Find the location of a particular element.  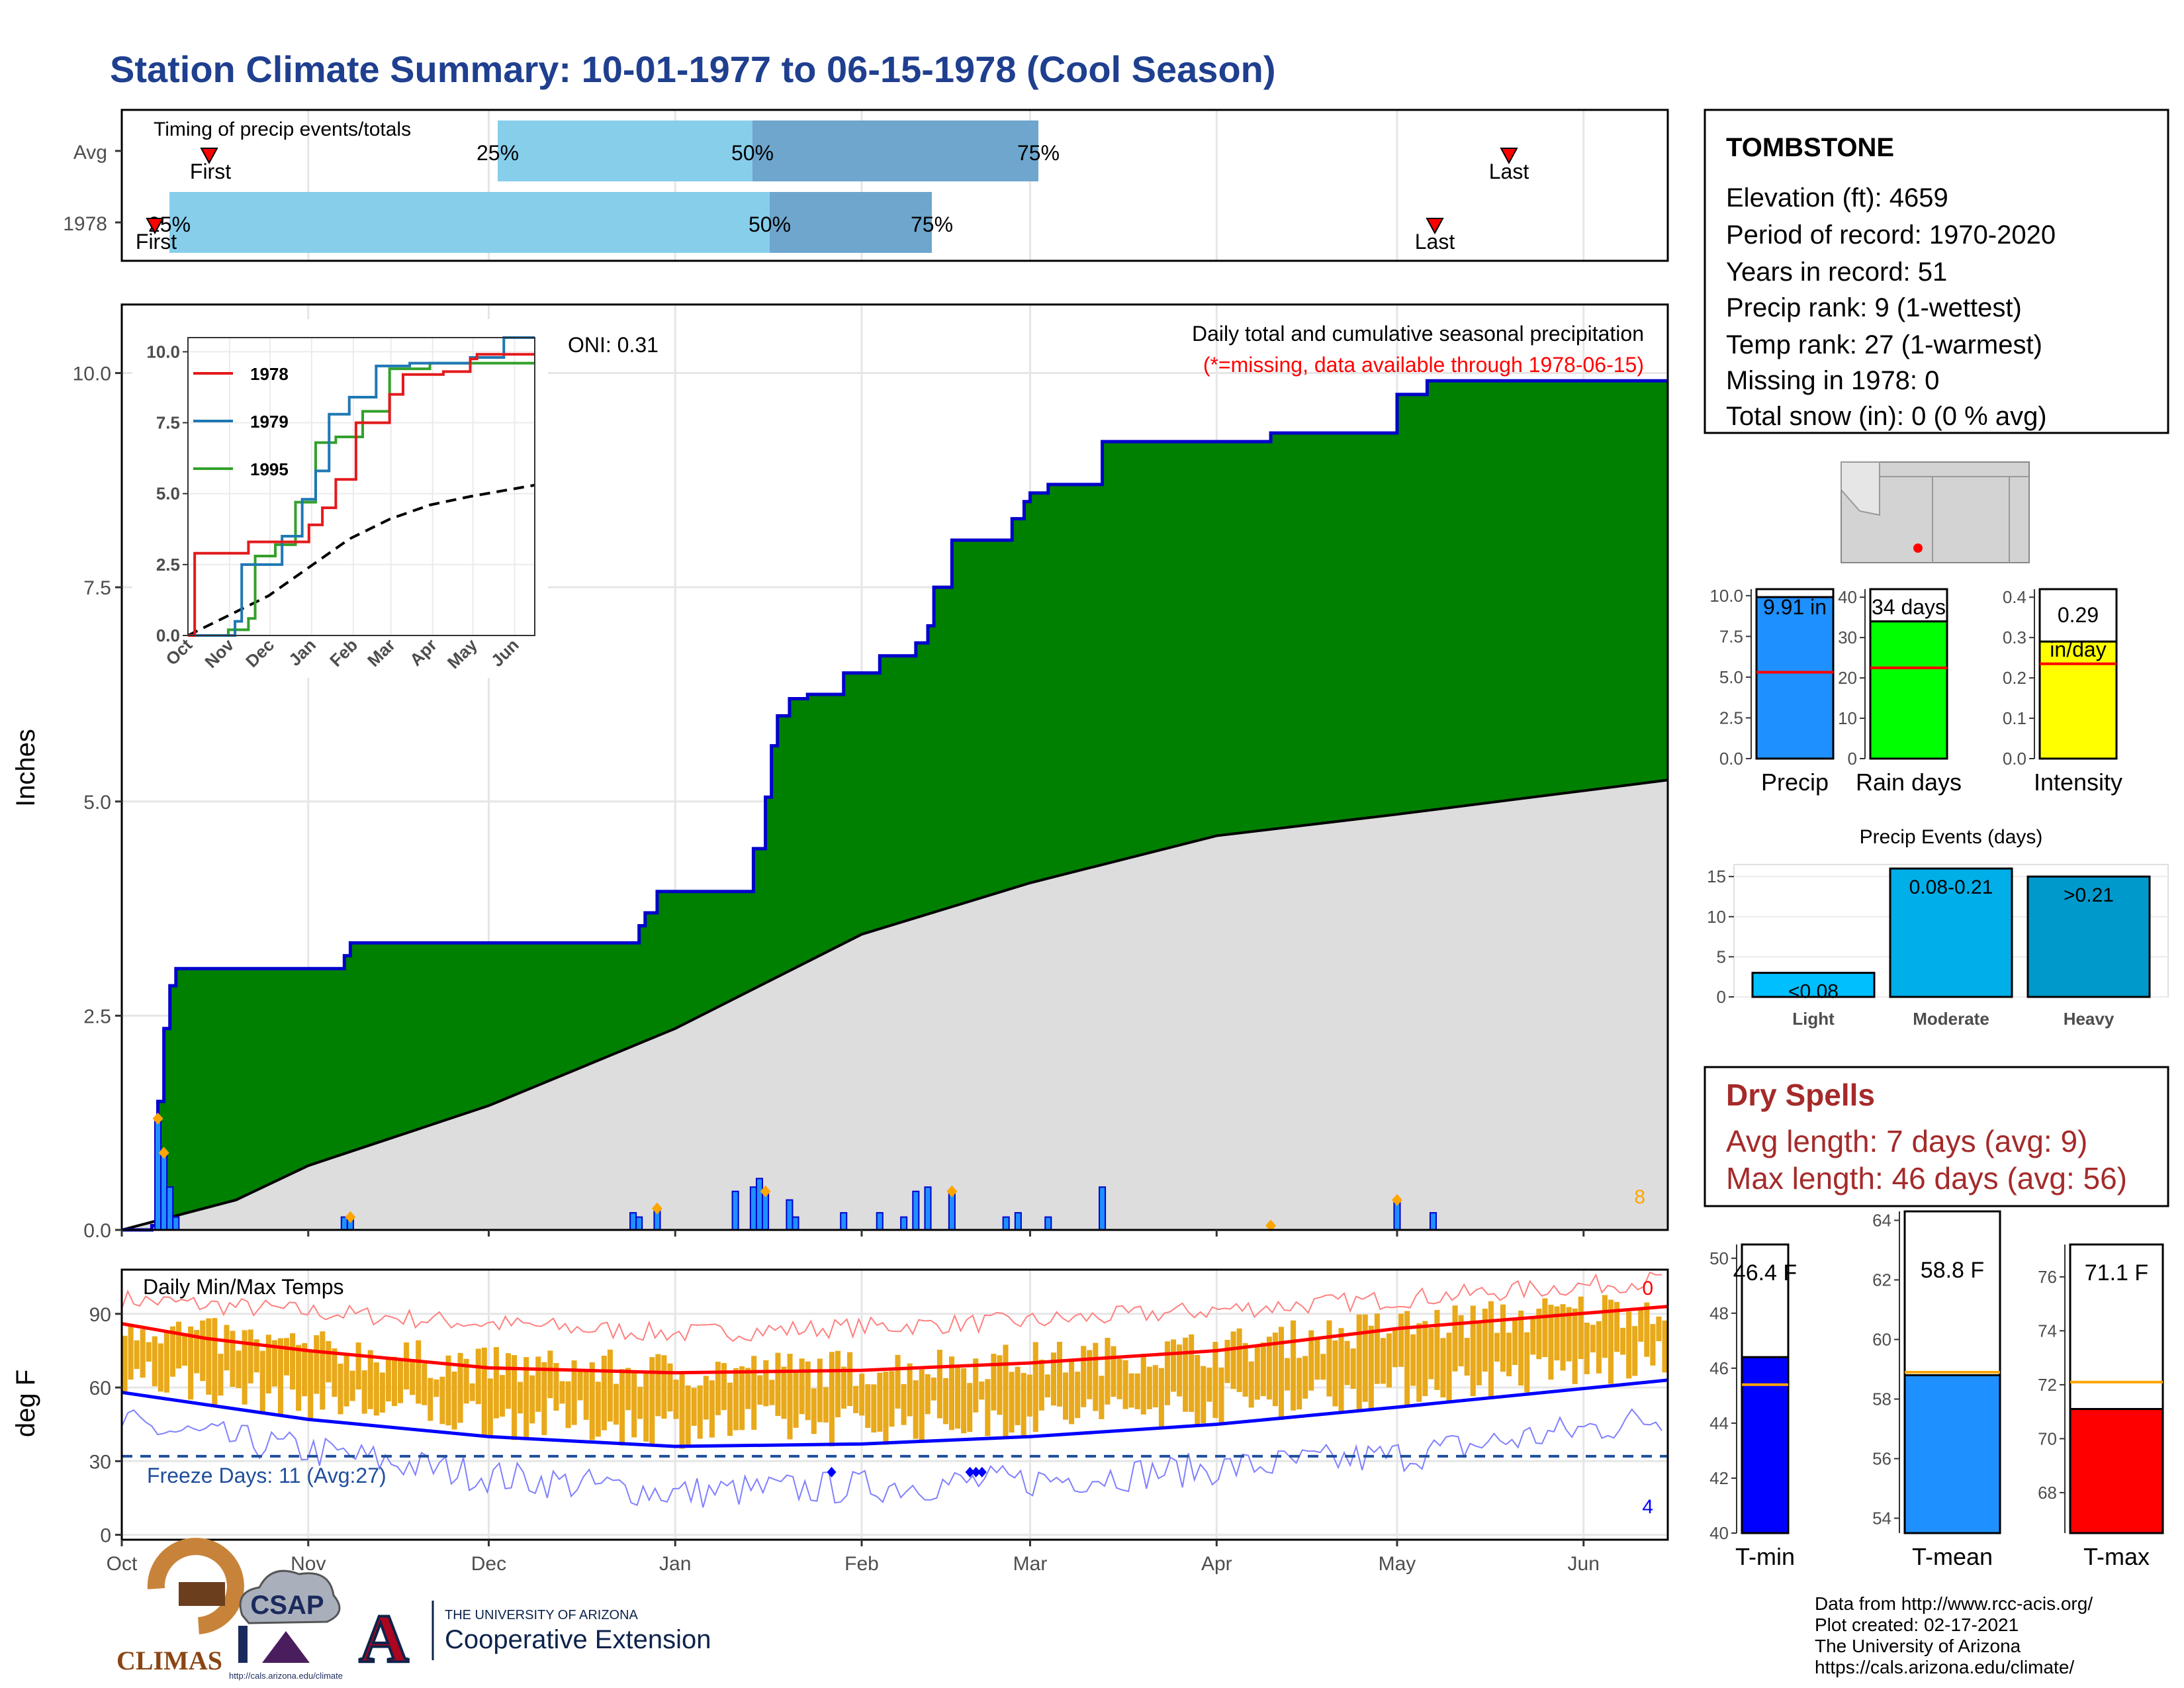

freeze-days-label: Freeze Days: 11 (Avg:27) is located at coordinates (267, 1475).